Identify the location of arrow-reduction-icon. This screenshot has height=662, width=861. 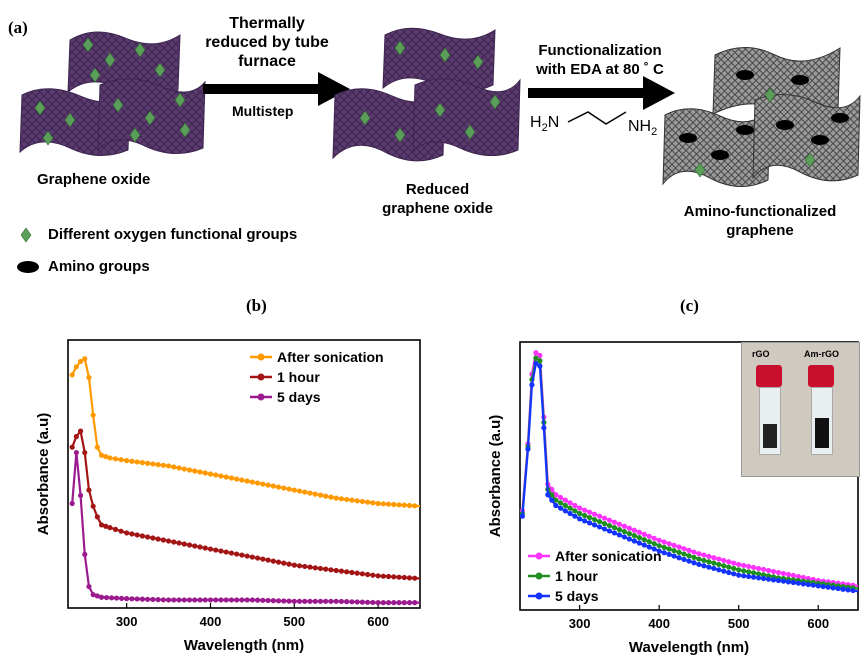
(276, 89).